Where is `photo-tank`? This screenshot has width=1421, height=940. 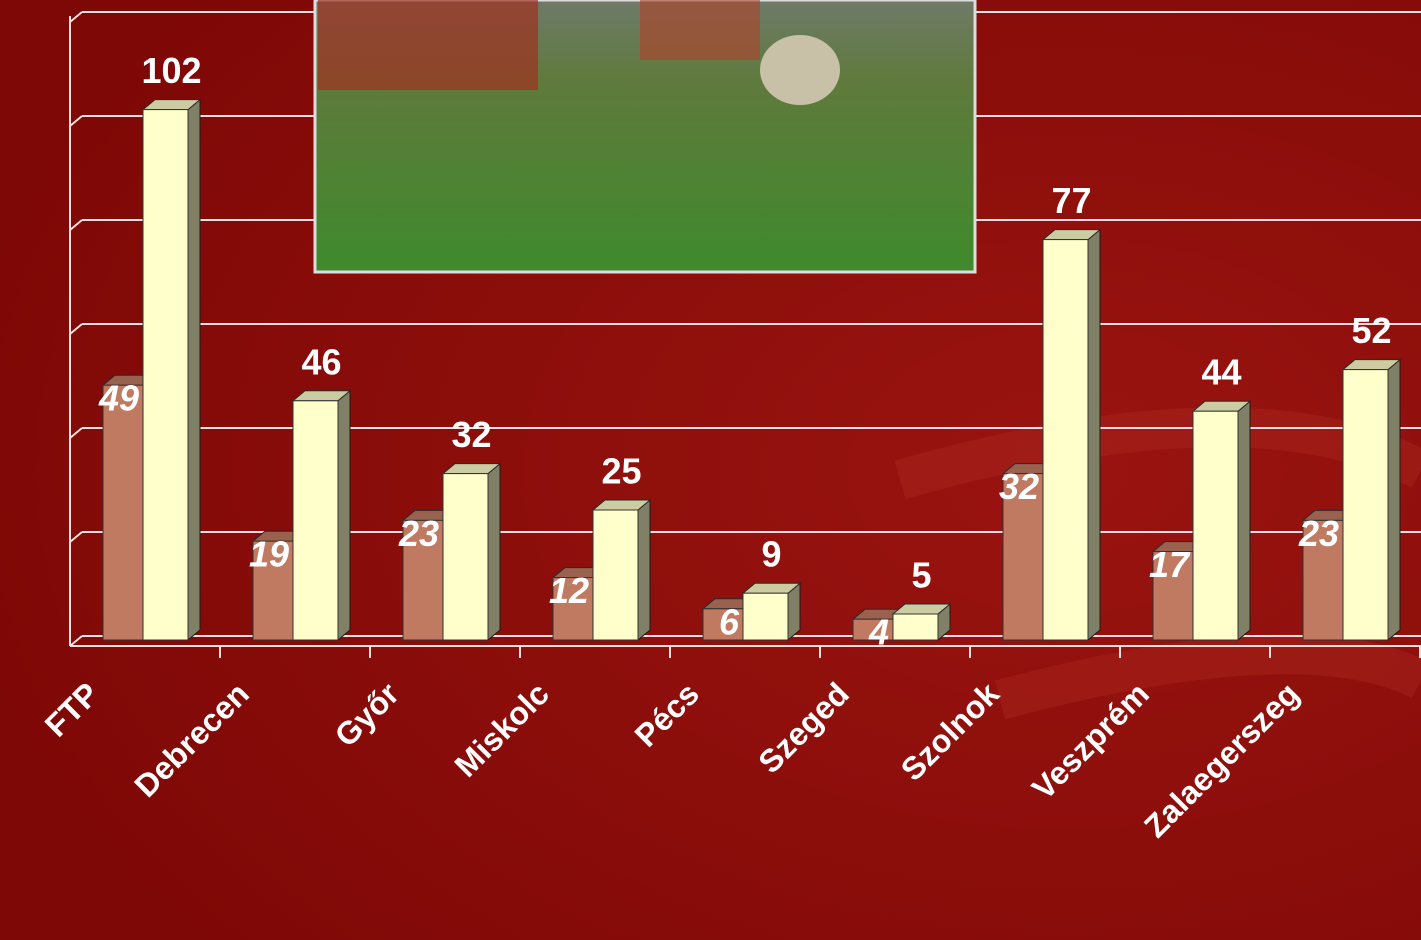
photo-tank is located at coordinates (800, 70).